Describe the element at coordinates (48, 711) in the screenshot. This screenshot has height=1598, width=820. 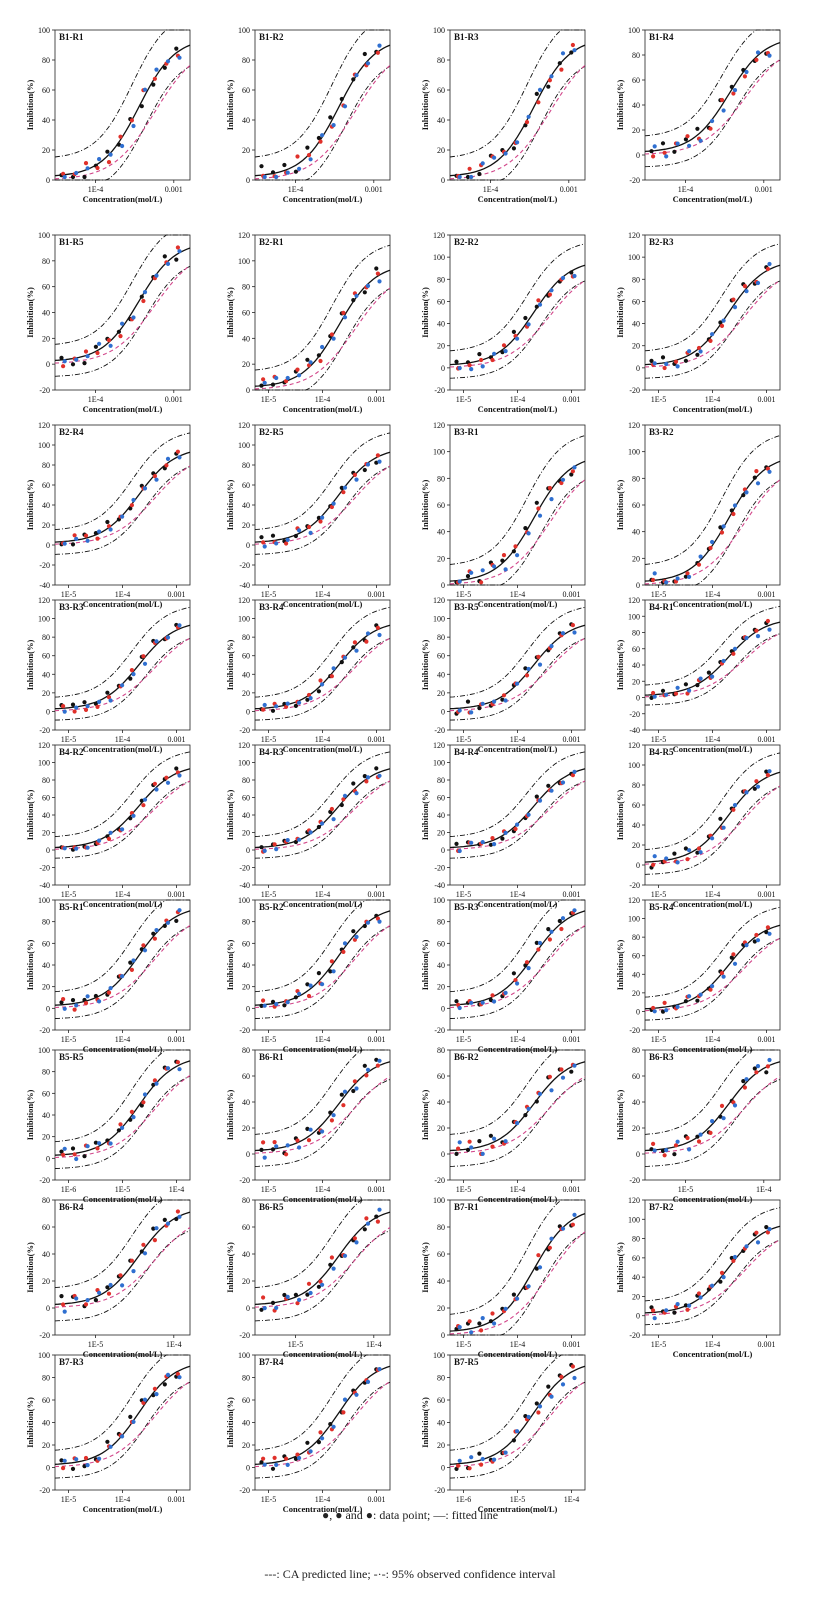
I see `y-tick-label: 0` at that location.